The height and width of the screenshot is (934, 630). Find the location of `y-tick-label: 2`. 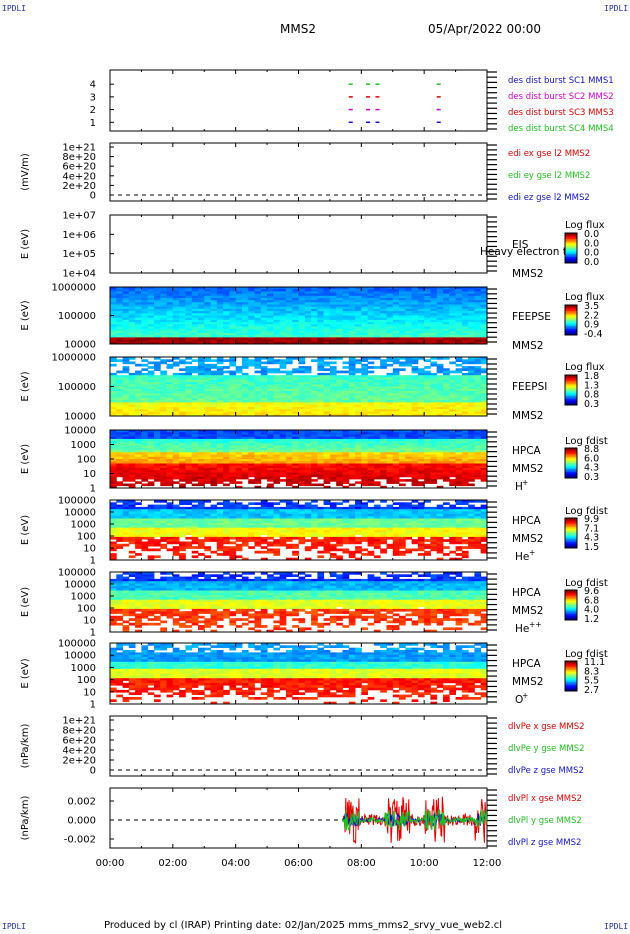

y-tick-label: 2 is located at coordinates (93, 110).